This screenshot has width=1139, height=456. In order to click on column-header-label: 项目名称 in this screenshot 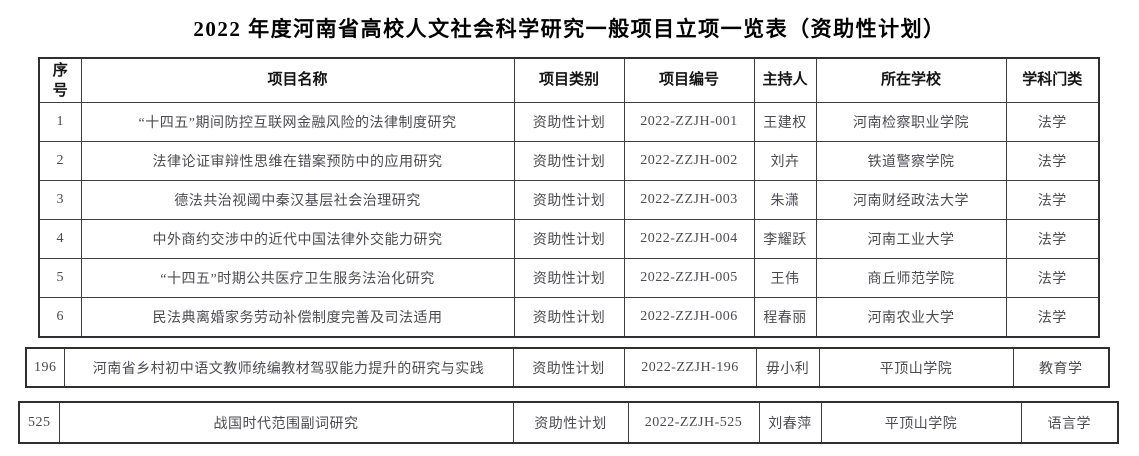, I will do `click(297, 80)`.